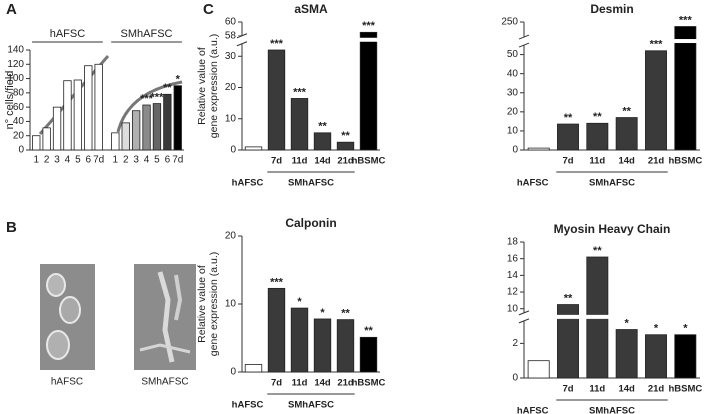 This screenshot has height=414, width=720. Describe the element at coordinates (509, 22) in the screenshot. I see `y-tick-label: 250` at that location.